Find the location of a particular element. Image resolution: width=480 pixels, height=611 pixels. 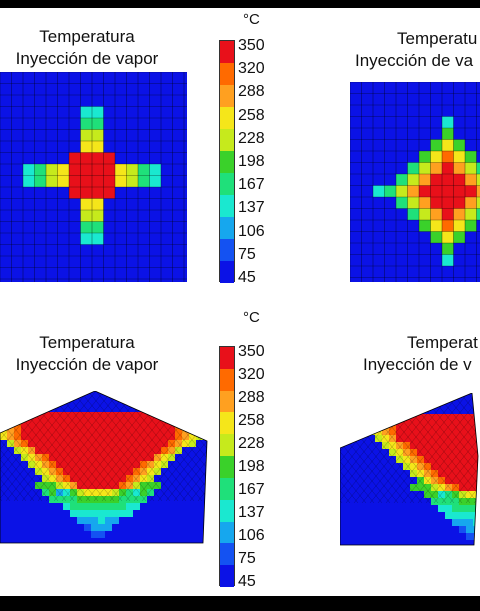

panel-title-bottom-left: Temperatura Inyección de vapor is located at coordinates (87, 354).